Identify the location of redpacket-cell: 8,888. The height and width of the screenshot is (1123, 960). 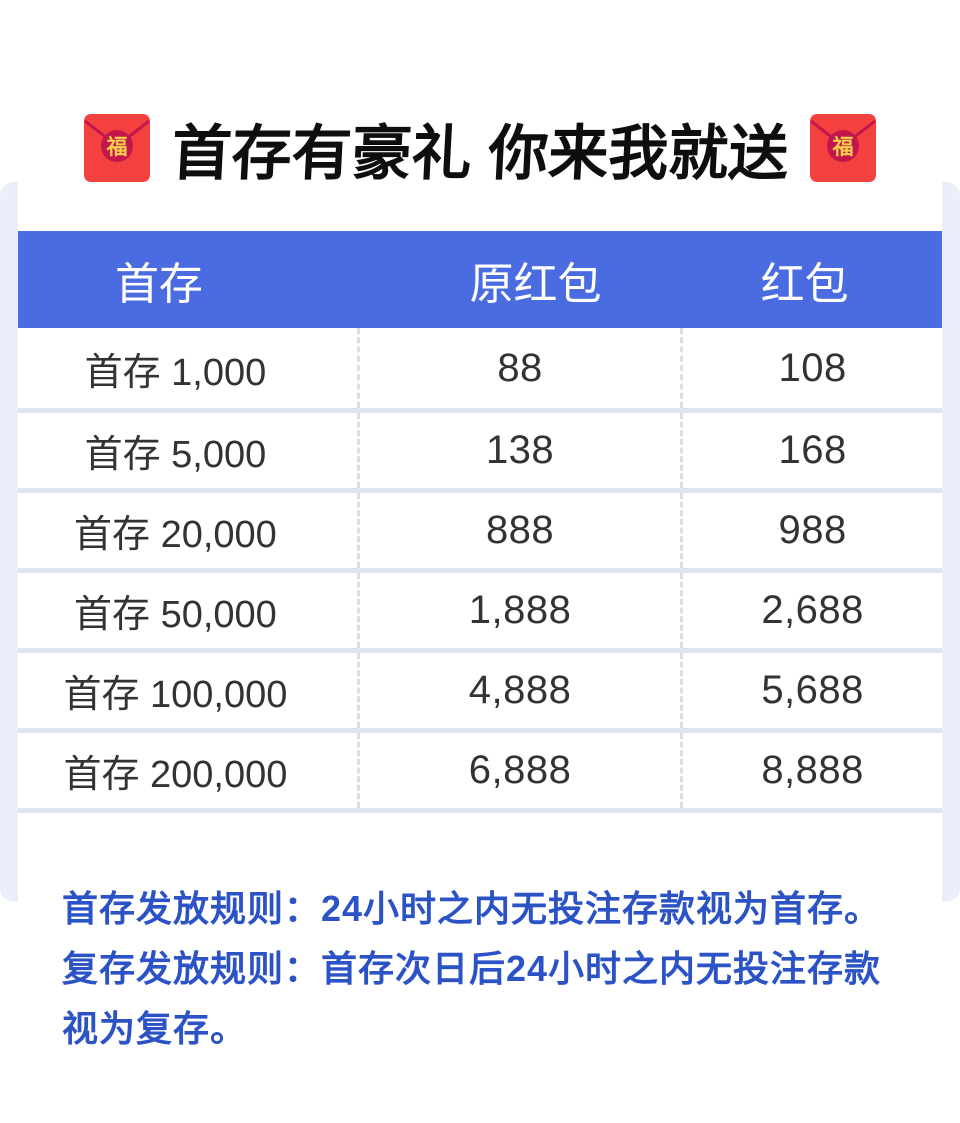
(812, 770).